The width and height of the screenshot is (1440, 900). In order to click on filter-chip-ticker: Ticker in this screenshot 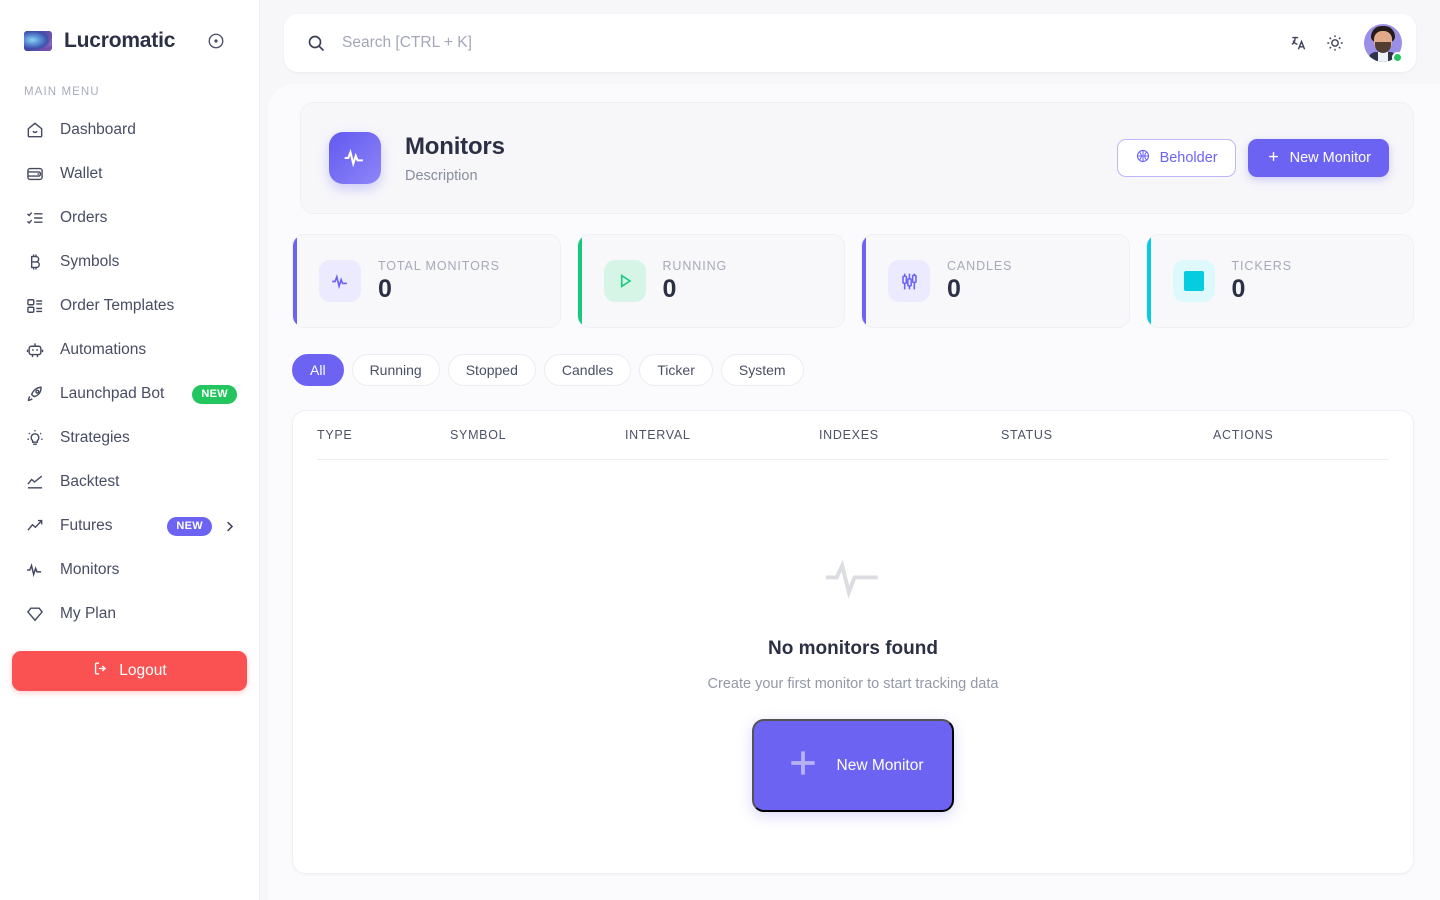, I will do `click(676, 370)`.